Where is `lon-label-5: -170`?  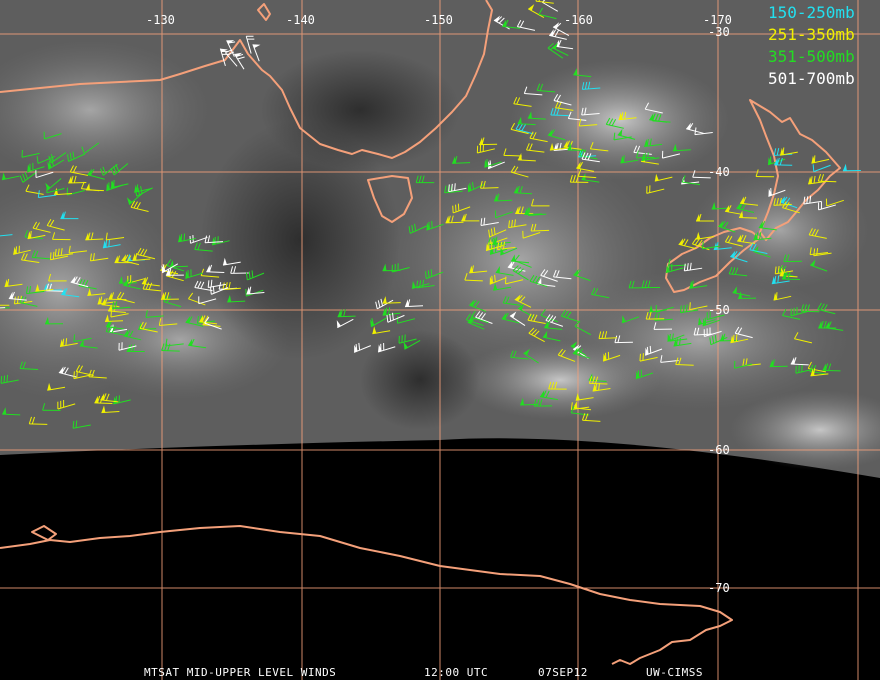
lon-label-5: -170 is located at coordinates (717, 20).